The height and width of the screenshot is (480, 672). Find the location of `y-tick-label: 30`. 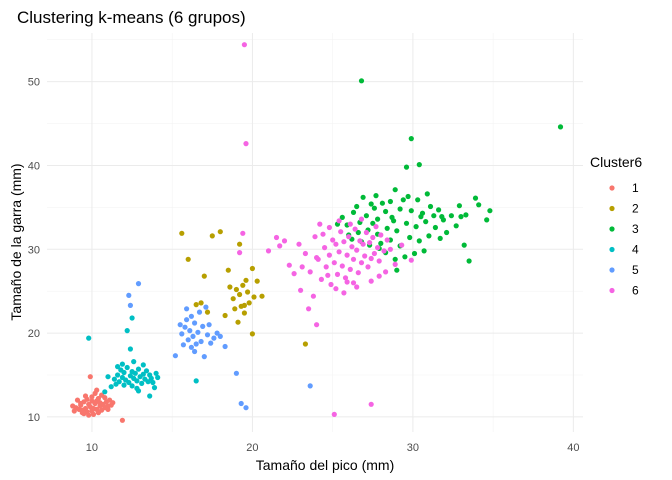

y-tick-label: 30 is located at coordinates (34, 250).